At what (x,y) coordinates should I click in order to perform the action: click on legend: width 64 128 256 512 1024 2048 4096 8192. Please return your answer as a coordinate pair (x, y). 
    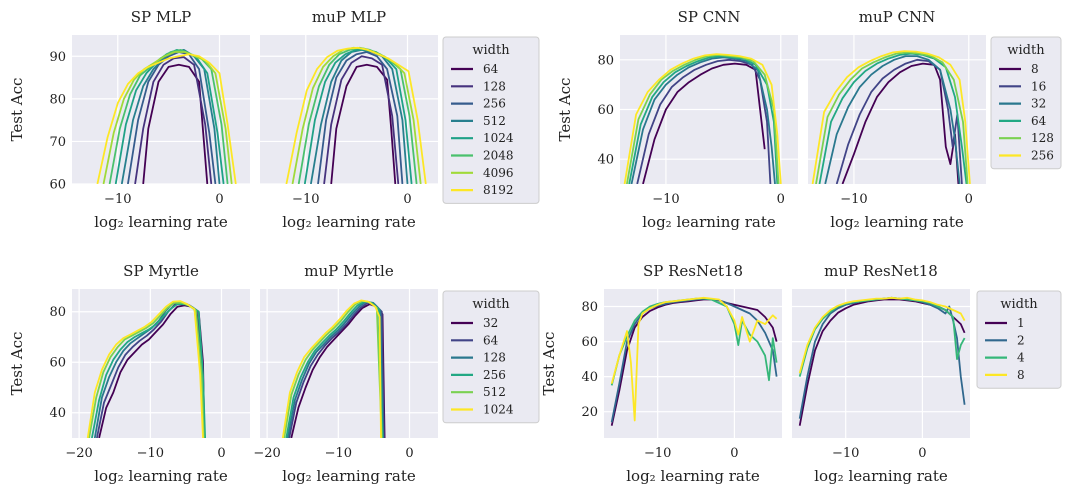
    Looking at the image, I should click on (491, 120).